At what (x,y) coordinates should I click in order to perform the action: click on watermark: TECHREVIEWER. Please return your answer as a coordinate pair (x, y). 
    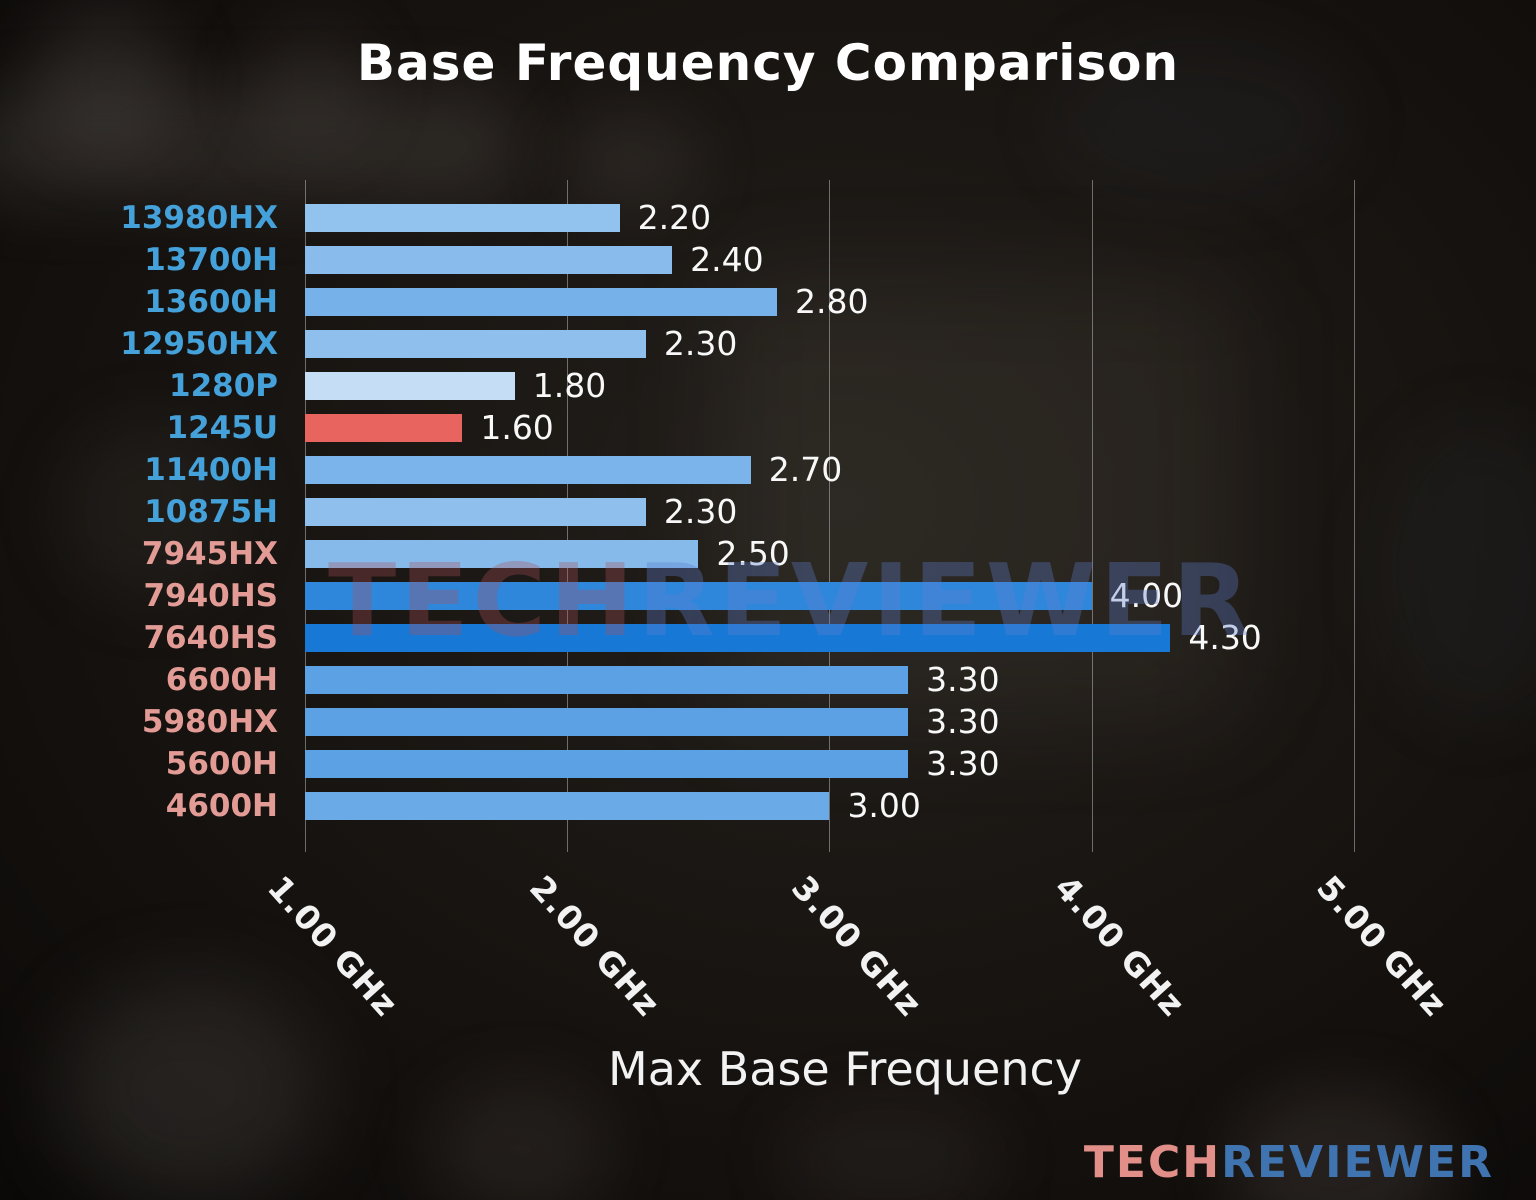
    Looking at the image, I should click on (790, 600).